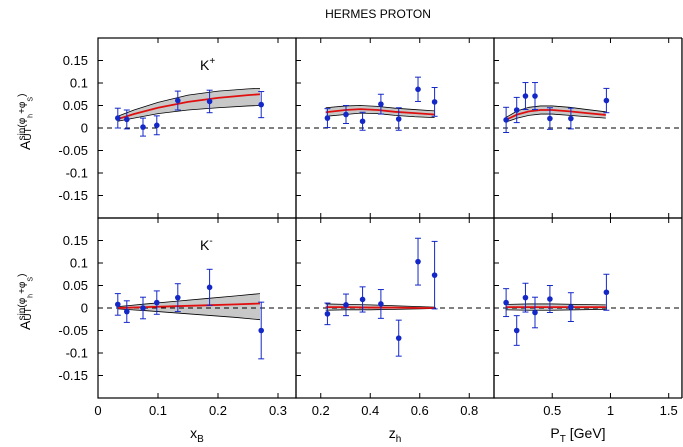  I want to click on particle-label: K-, so click(206, 244).